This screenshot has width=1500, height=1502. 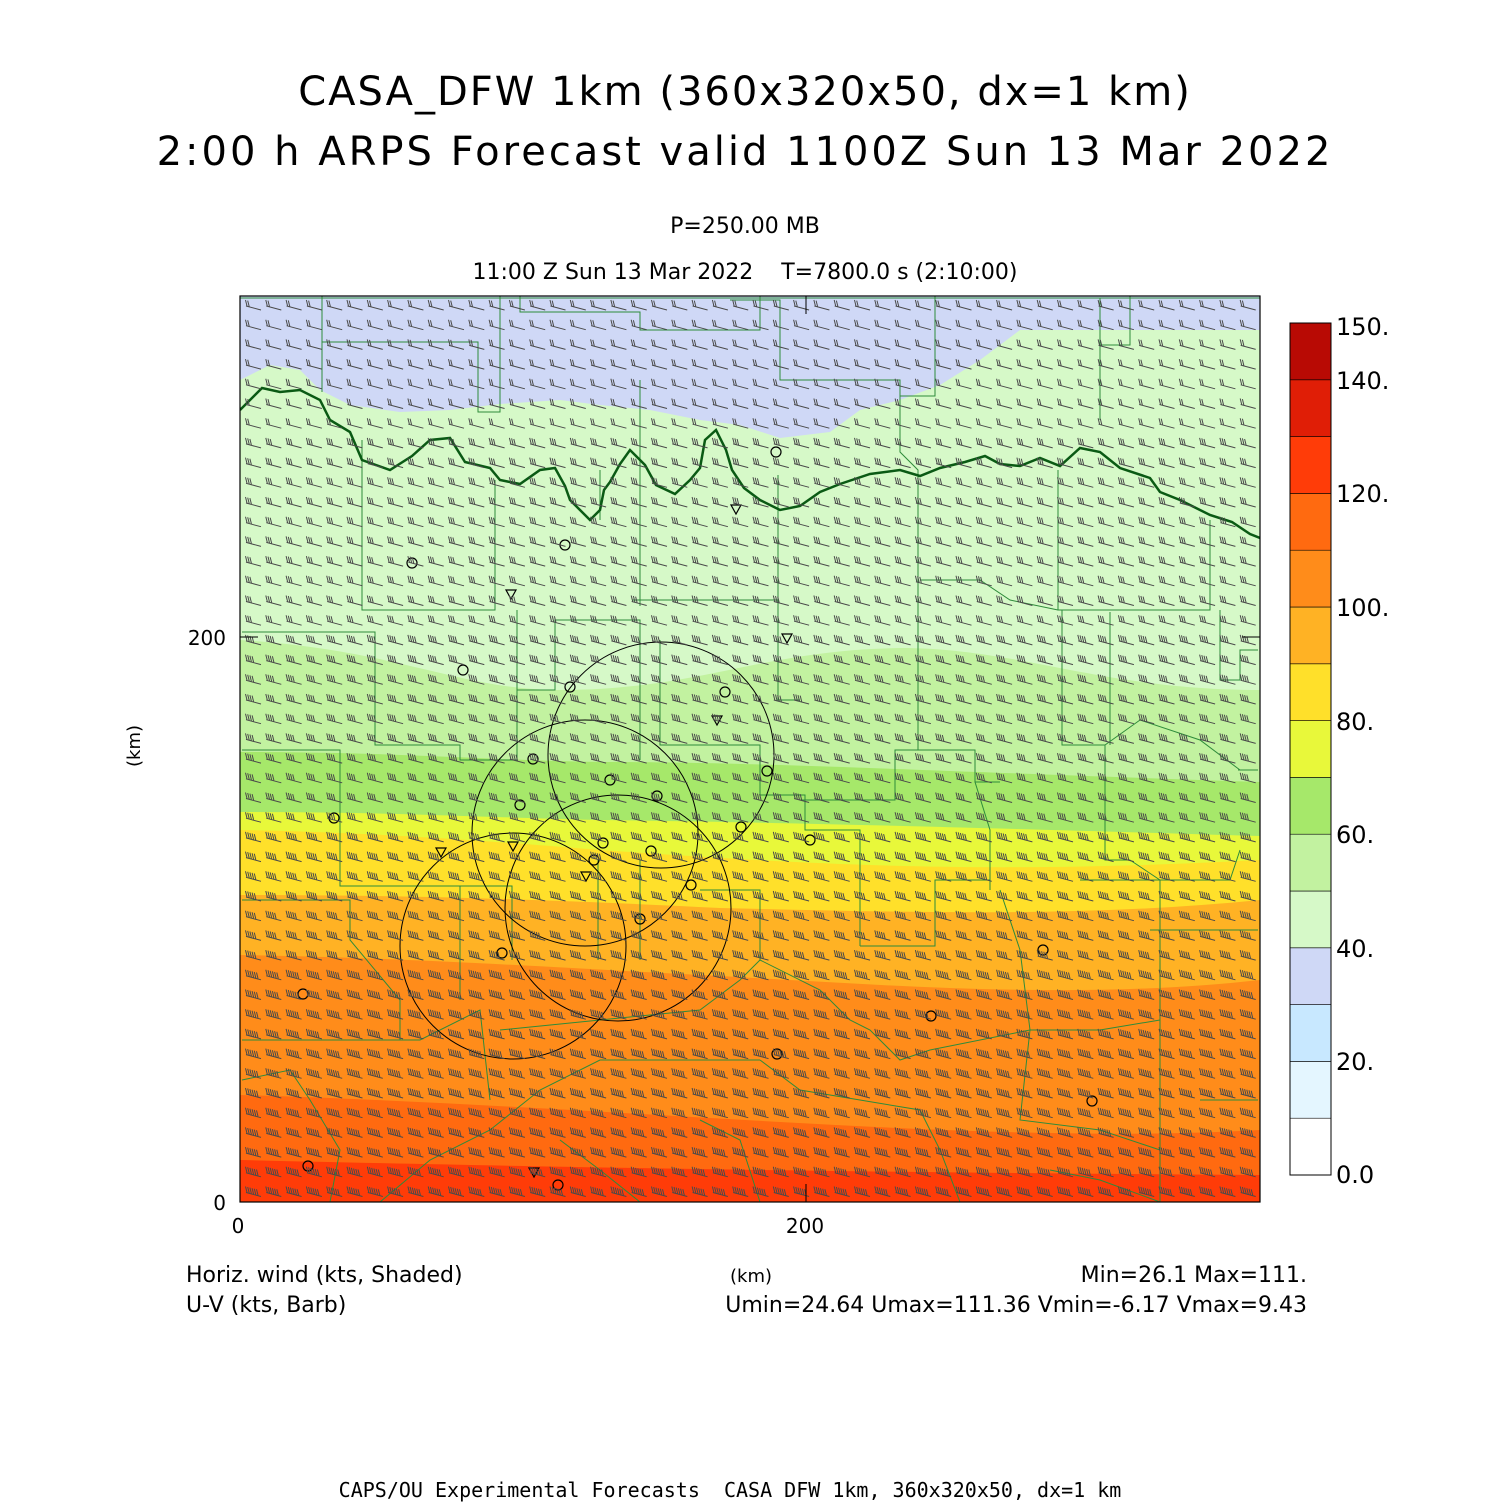 I want to click on colorbar-label: 80., so click(x=1355, y=722).